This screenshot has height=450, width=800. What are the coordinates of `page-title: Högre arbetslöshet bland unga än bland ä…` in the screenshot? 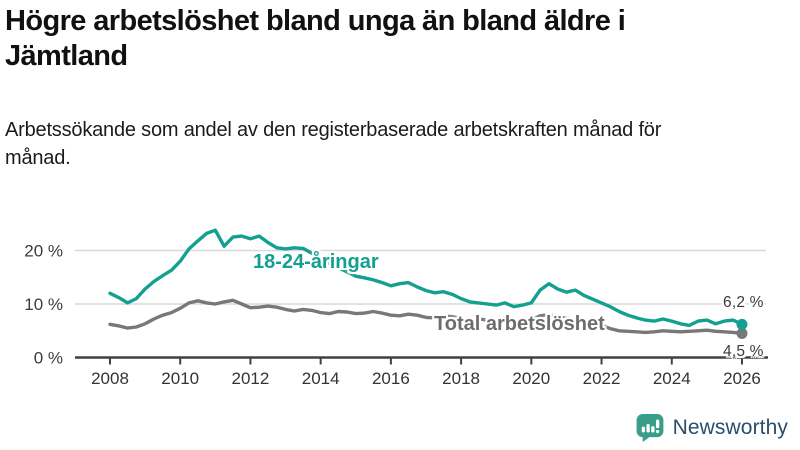 It's located at (315, 39).